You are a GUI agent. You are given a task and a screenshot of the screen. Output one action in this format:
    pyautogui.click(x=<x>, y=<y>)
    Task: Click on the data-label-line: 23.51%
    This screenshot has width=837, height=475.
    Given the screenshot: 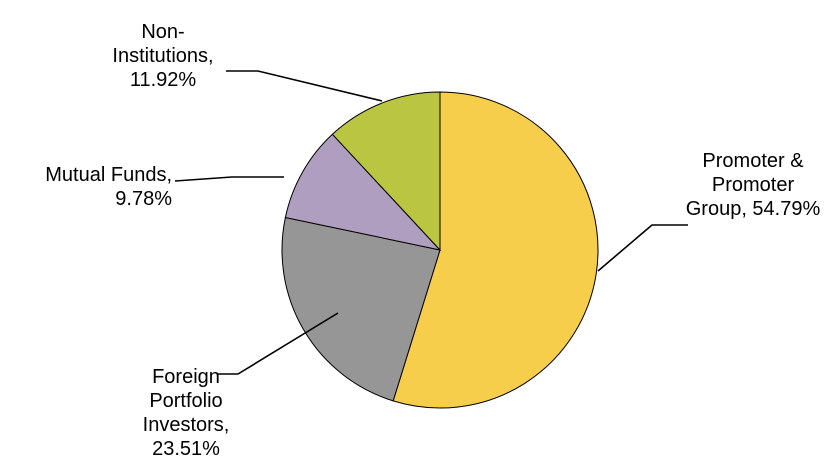 What is the action you would take?
    pyautogui.click(x=186, y=449)
    